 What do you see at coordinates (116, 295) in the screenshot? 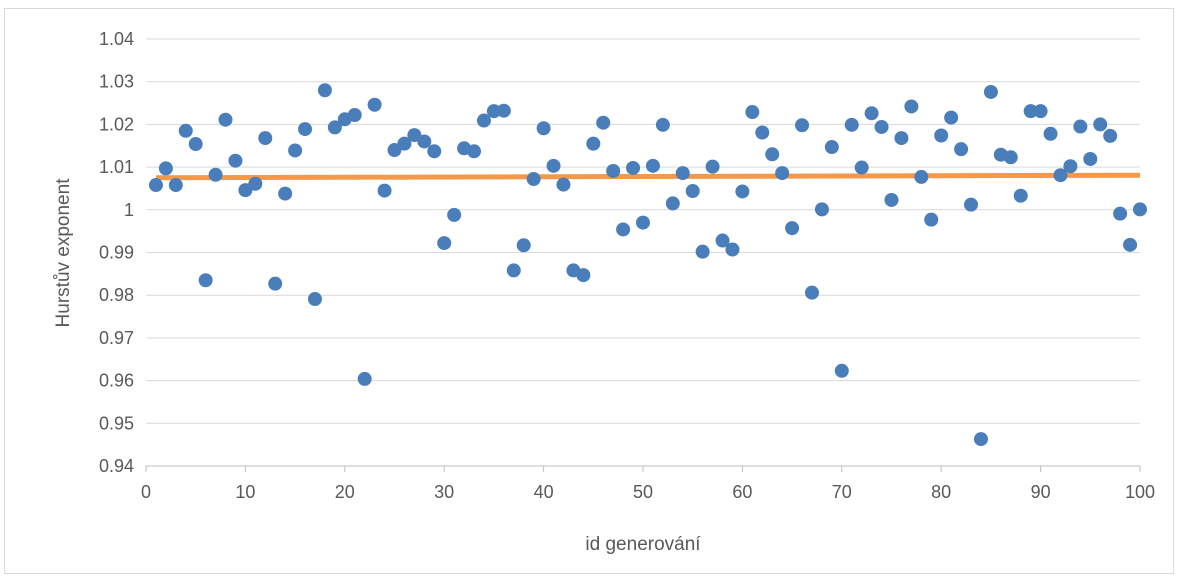
I see `y-tick-label: 0.98` at bounding box center [116, 295].